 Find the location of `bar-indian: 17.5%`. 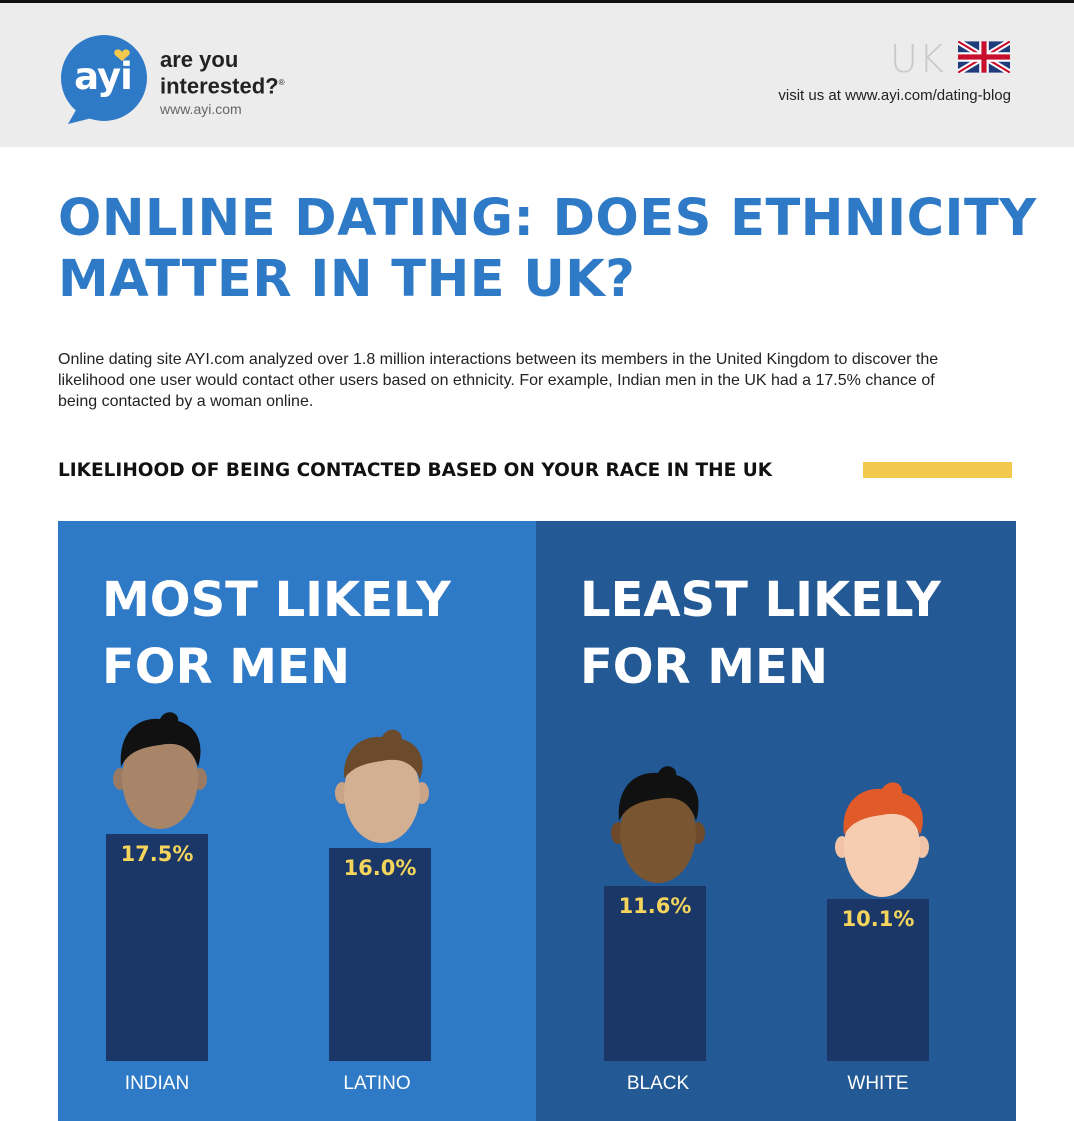

bar-indian: 17.5% is located at coordinates (157, 947).